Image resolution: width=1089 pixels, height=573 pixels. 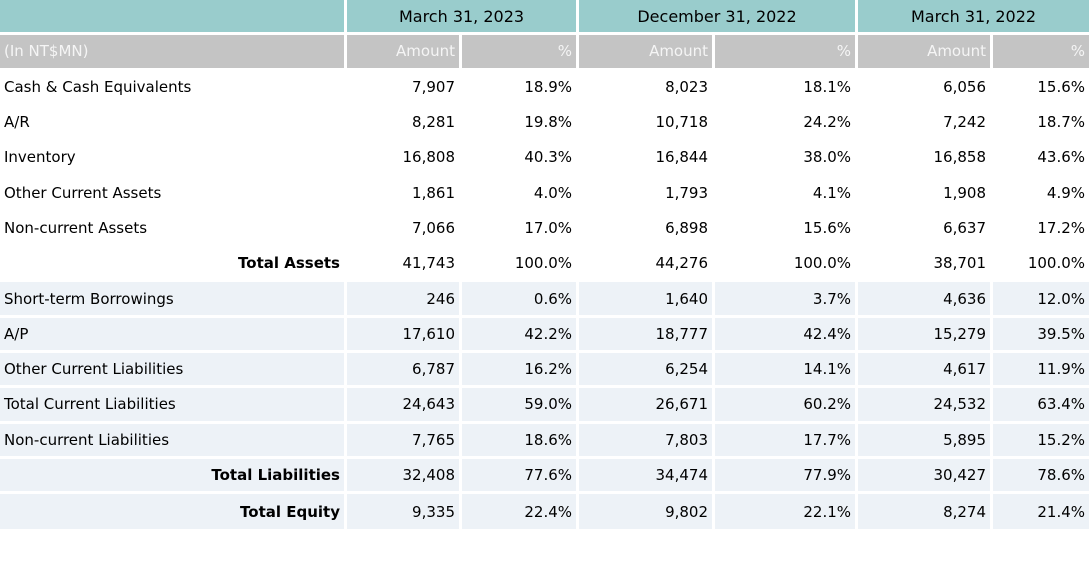 What do you see at coordinates (926, 406) in the screenshot?
I see `amount-cell: 24,532` at bounding box center [926, 406].